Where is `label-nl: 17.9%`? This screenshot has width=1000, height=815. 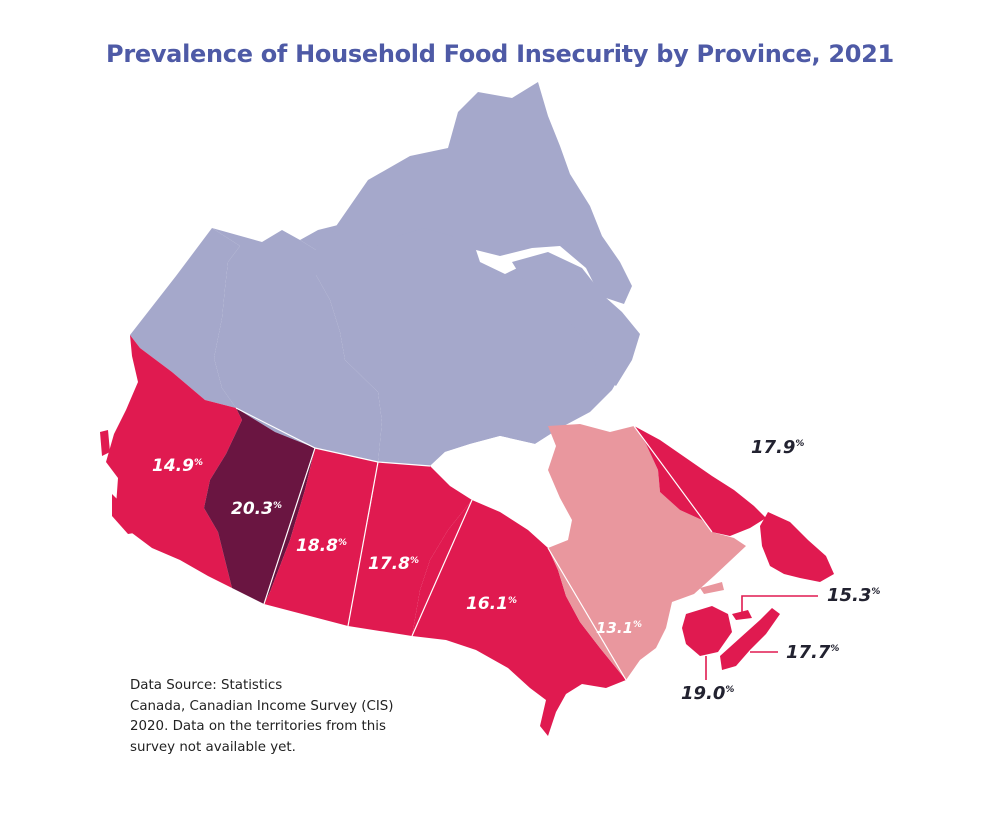
label-nl: 17.9% is located at coordinates (777, 447).